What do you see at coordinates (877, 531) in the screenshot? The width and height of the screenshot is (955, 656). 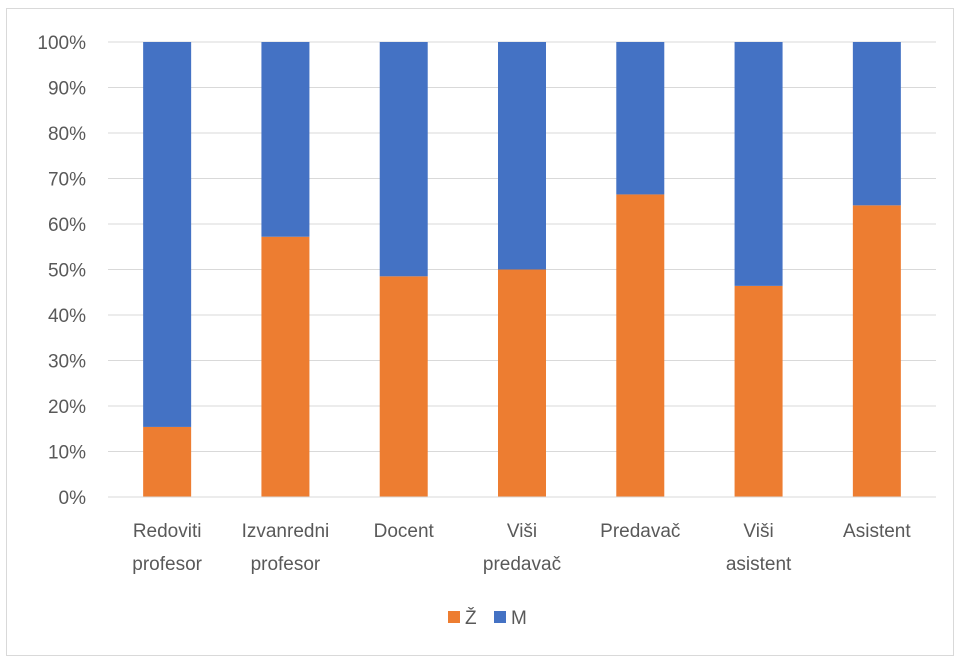 I see `x-category-label: Asistent` at bounding box center [877, 531].